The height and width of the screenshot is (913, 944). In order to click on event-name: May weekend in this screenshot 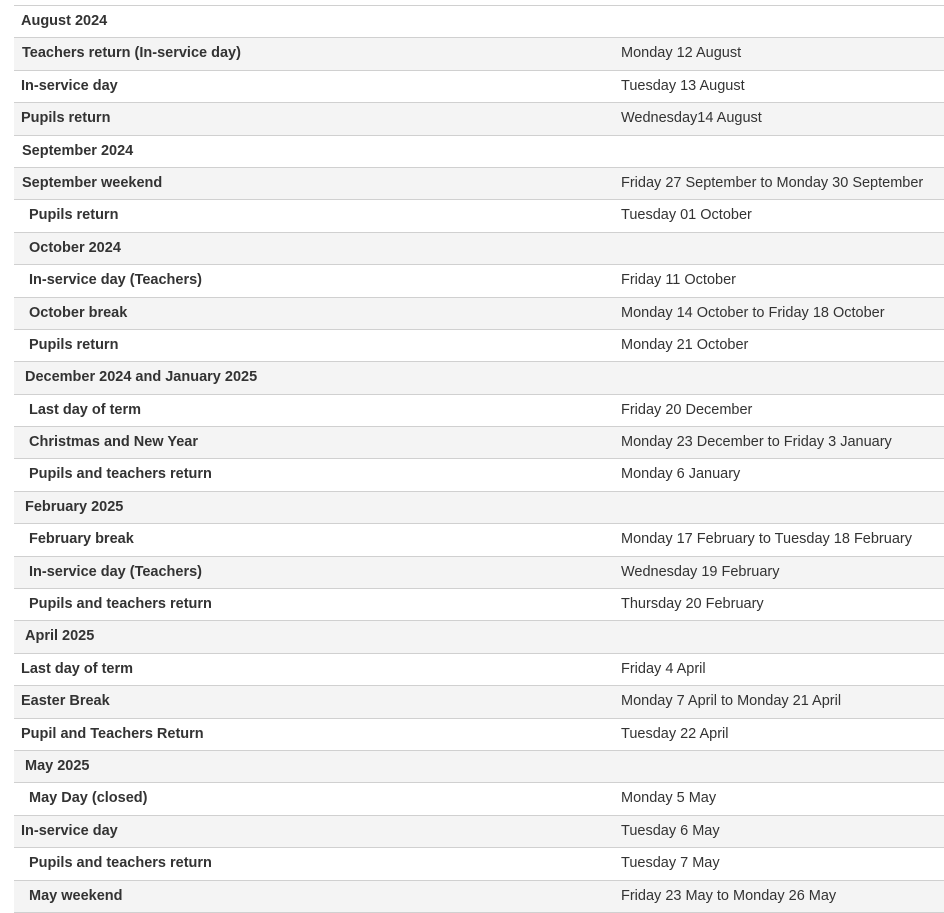, I will do `click(76, 895)`.